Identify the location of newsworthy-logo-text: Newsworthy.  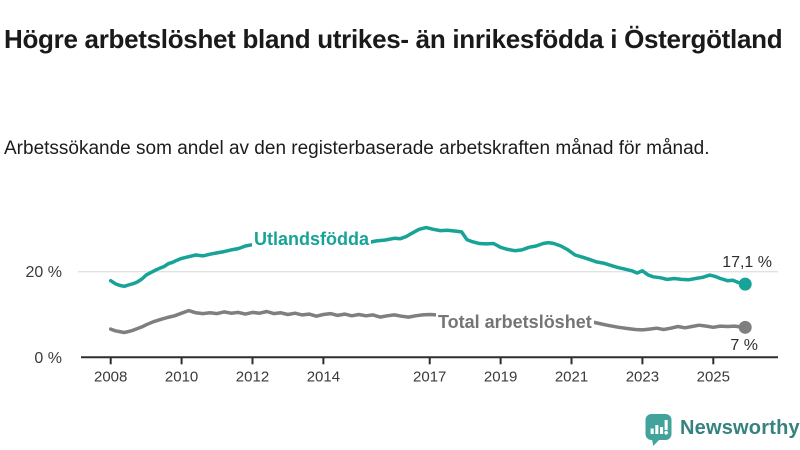
(740, 428).